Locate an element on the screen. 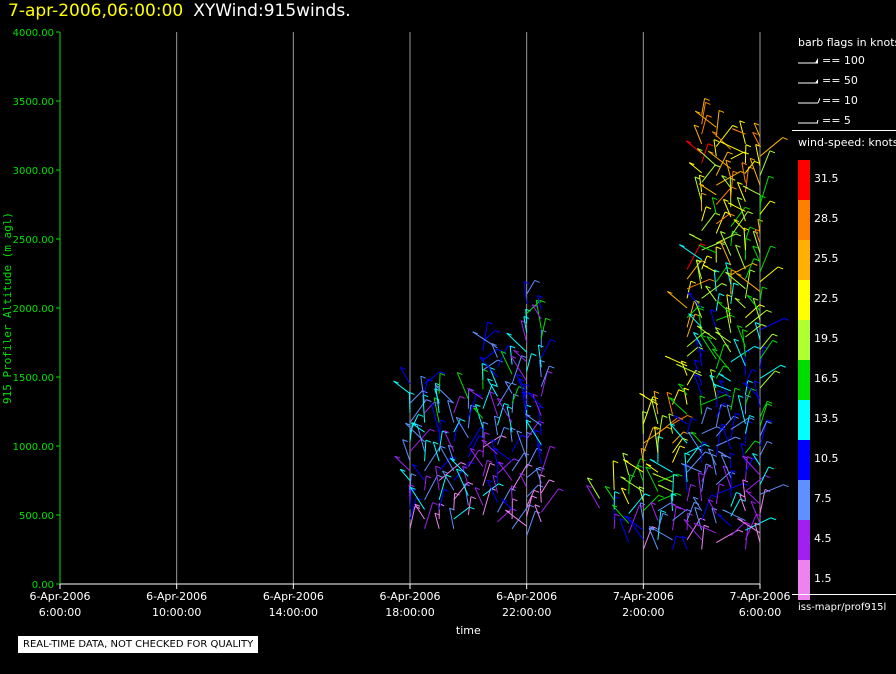 This screenshot has height=674, width=896. barb-glyph-icon is located at coordinates (809, 100).